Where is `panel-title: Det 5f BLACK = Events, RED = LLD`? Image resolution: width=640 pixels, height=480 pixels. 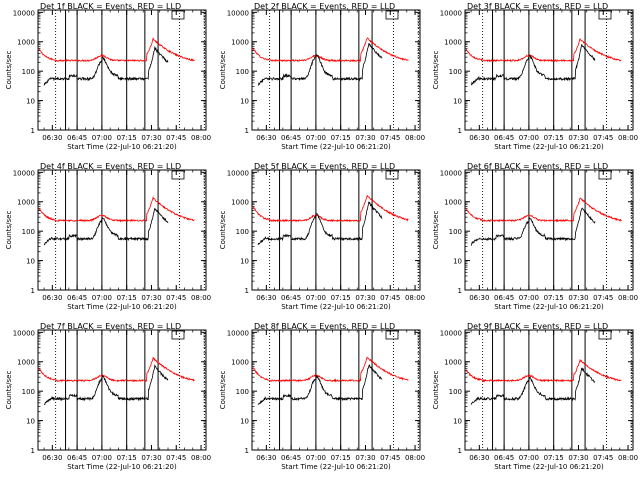 panel-title: Det 5f BLACK = Events, RED = LLD is located at coordinates (324, 166).